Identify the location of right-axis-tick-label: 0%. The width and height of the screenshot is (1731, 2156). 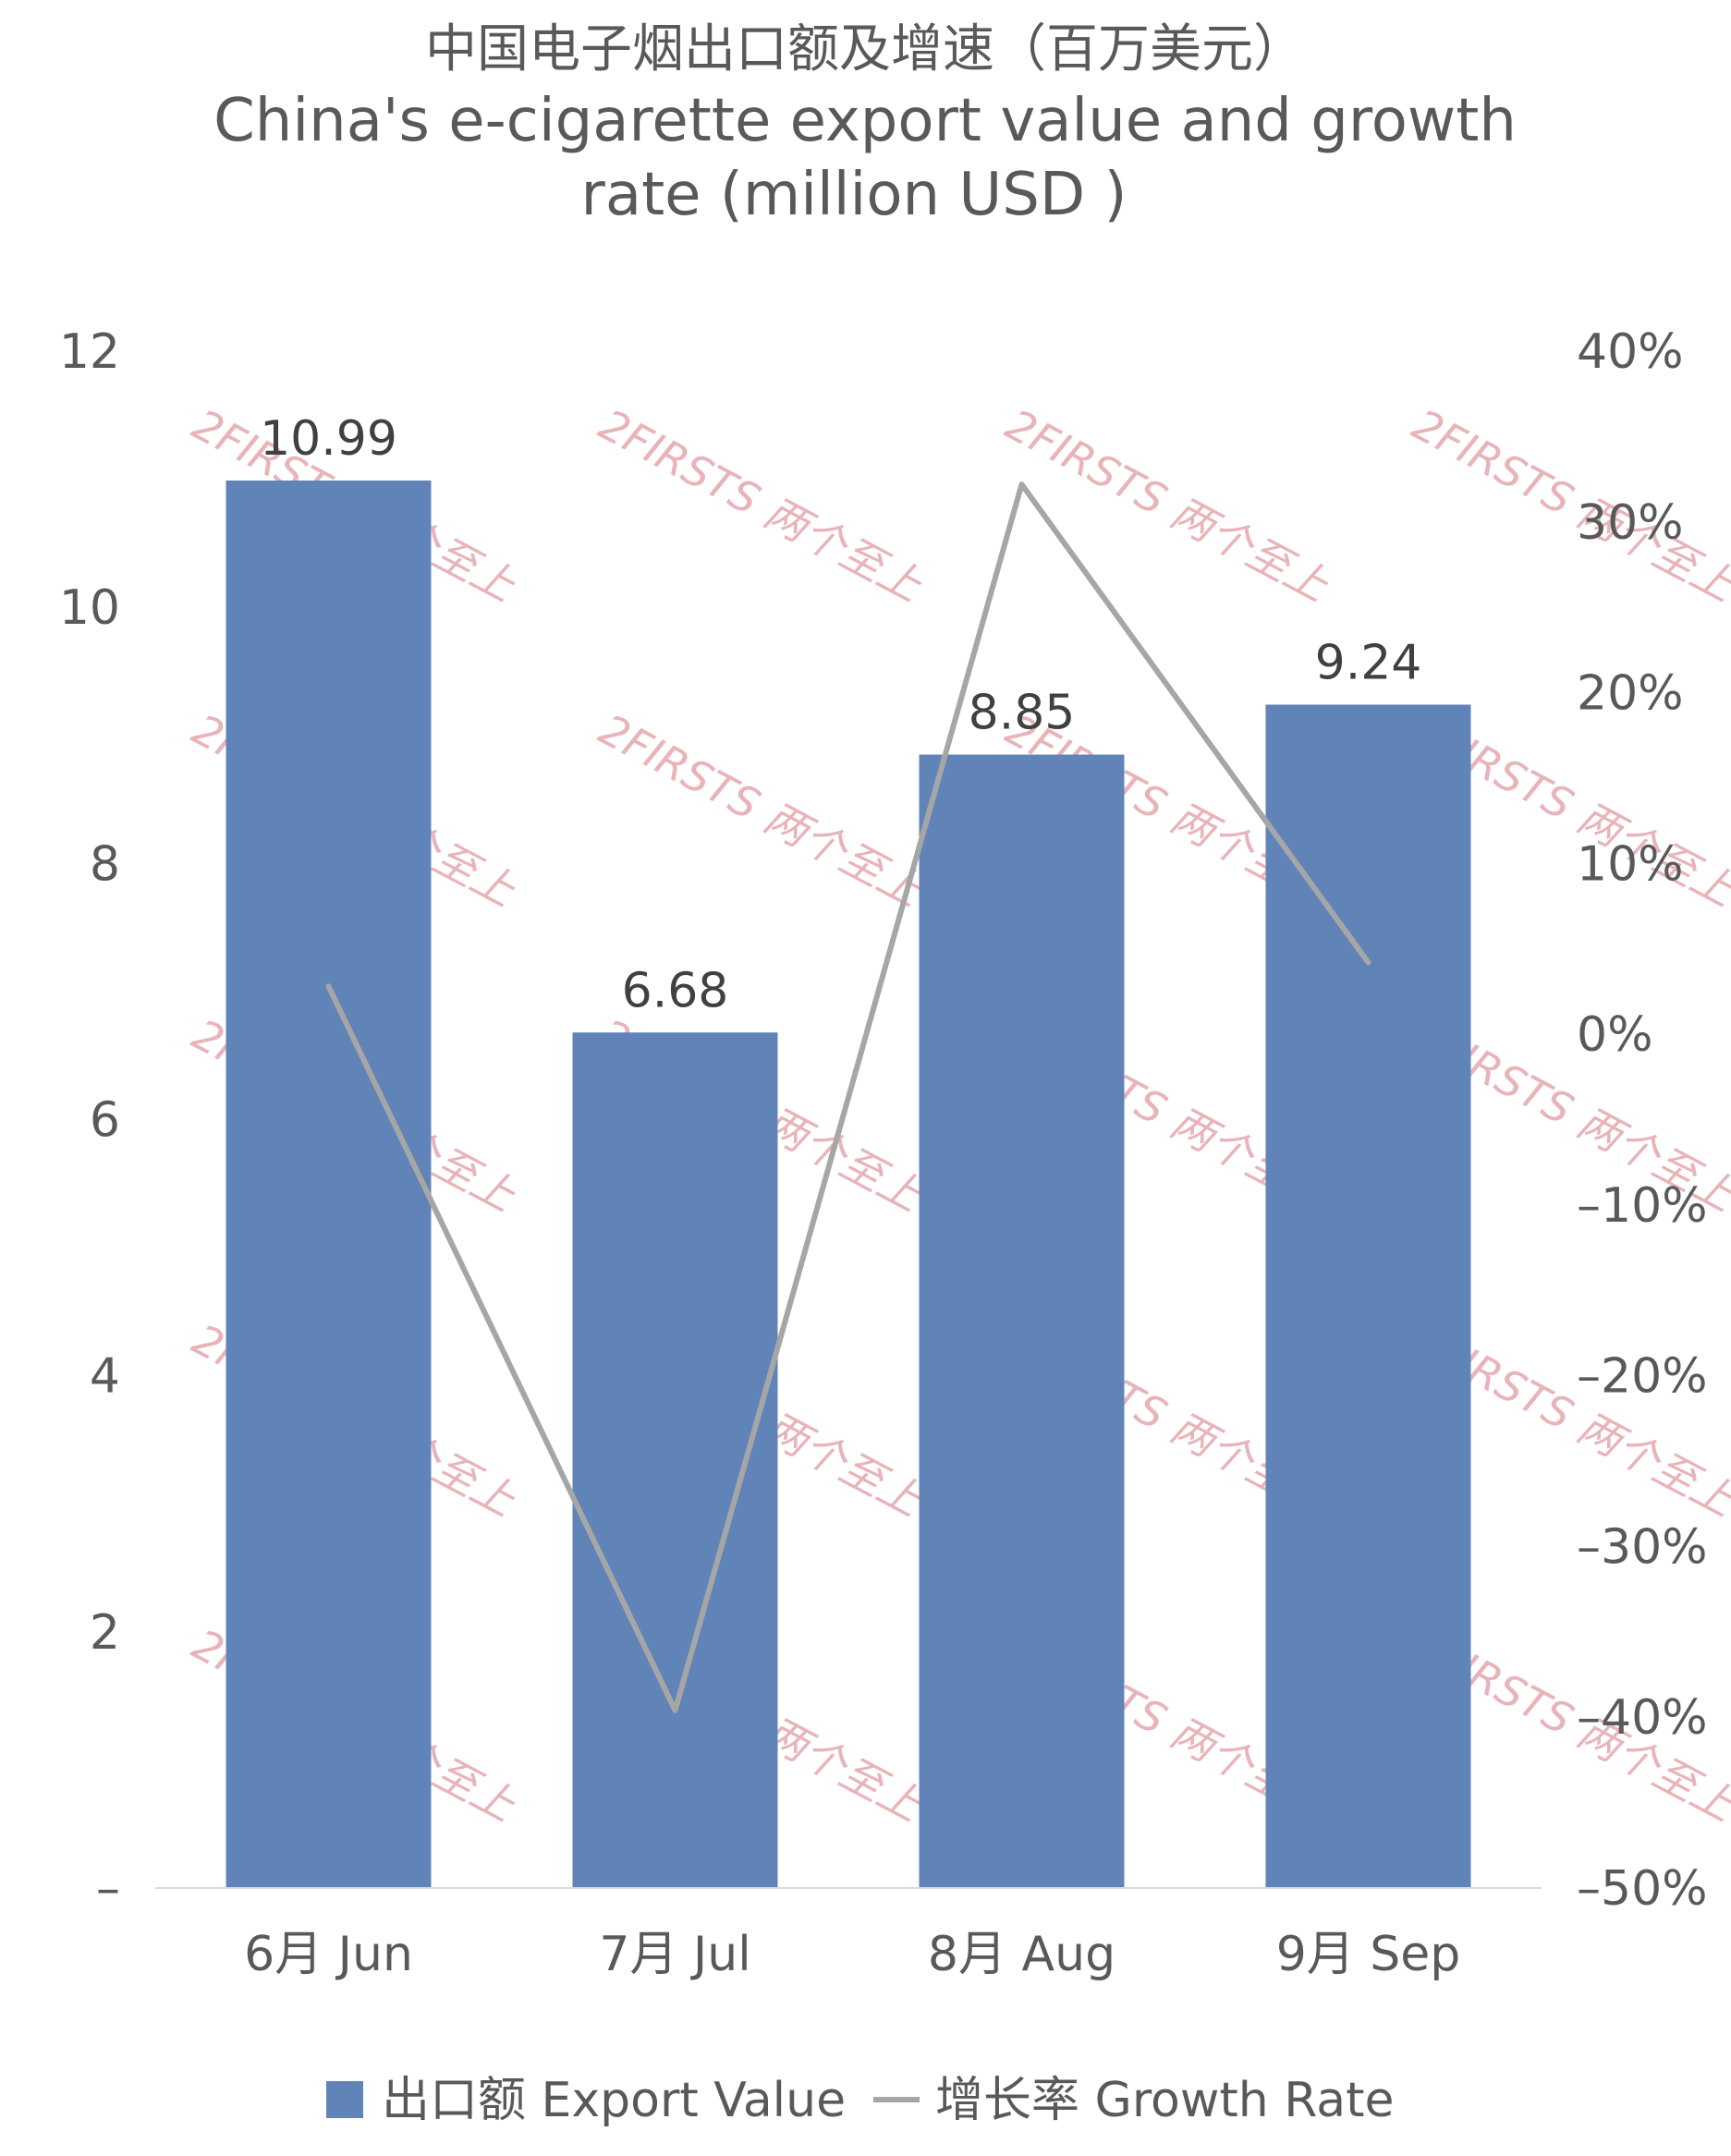
(1615, 1035).